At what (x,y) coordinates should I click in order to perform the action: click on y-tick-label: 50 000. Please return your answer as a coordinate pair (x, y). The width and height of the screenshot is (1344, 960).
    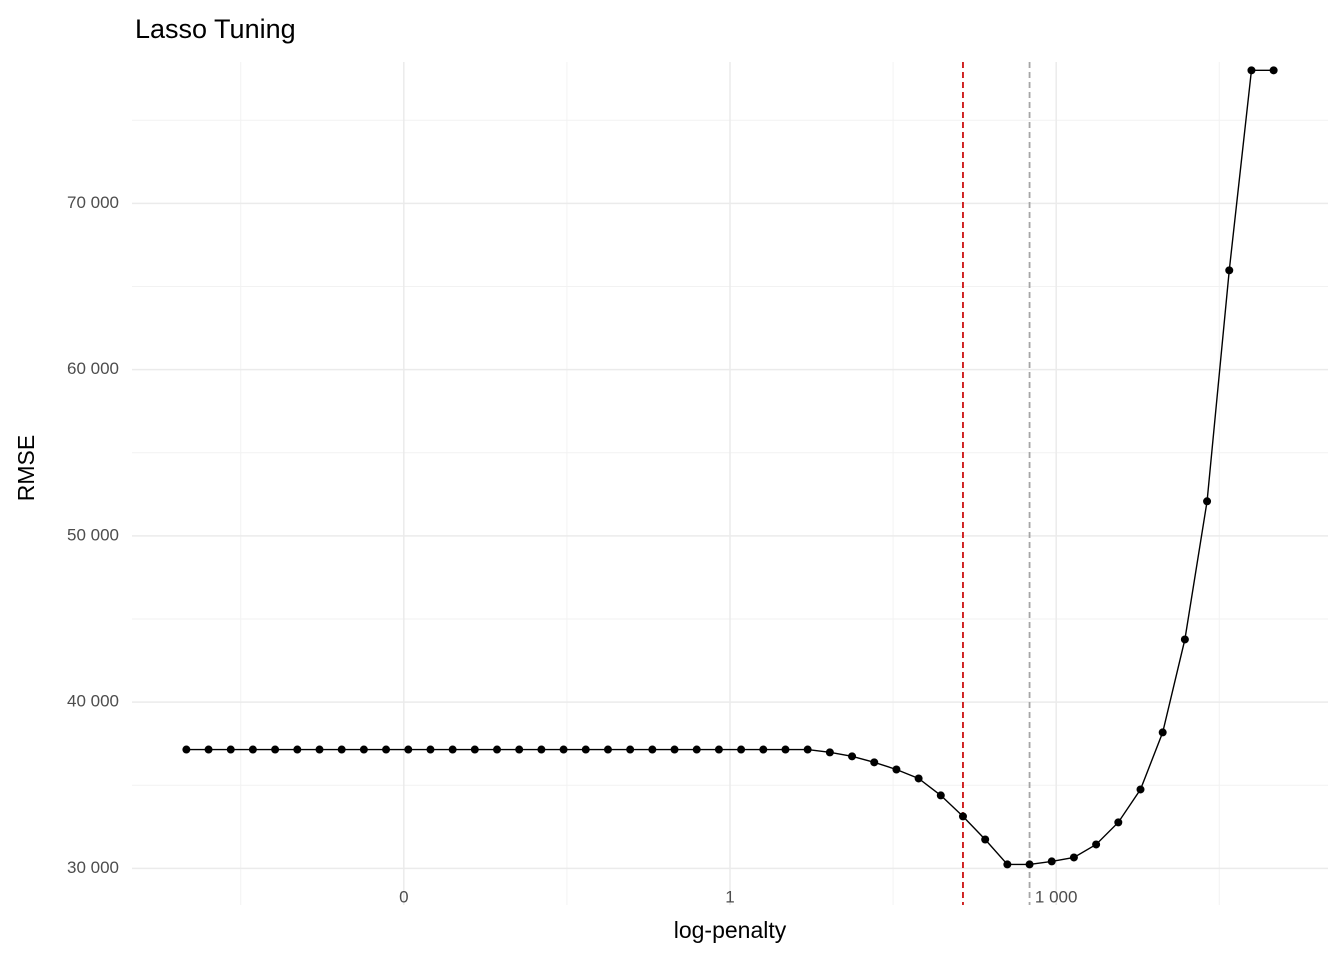
    Looking at the image, I should click on (93, 534).